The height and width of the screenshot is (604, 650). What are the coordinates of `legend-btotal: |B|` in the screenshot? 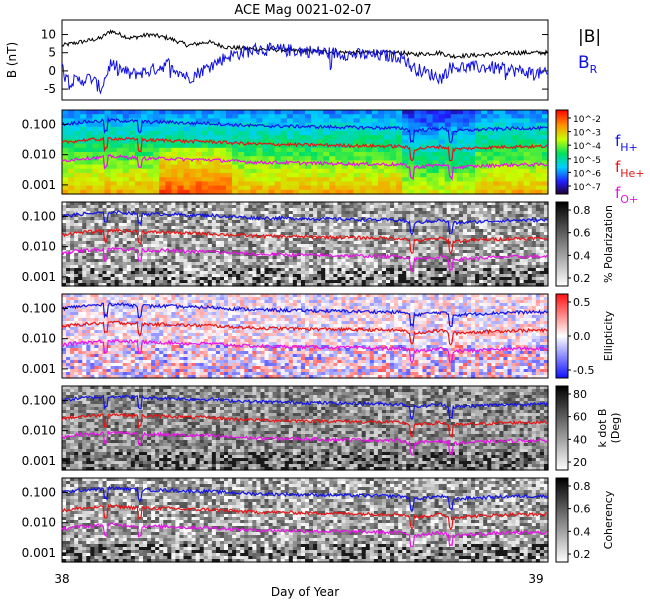 It's located at (589, 37).